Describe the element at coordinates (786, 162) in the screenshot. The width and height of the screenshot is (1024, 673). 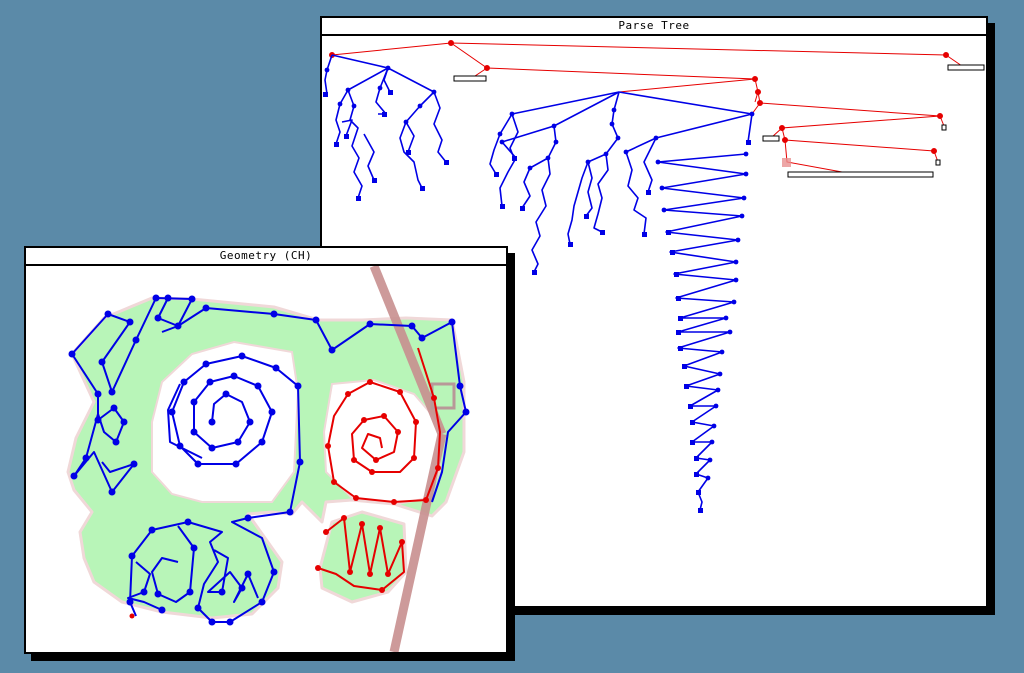
I see `tree-selection-marker` at that location.